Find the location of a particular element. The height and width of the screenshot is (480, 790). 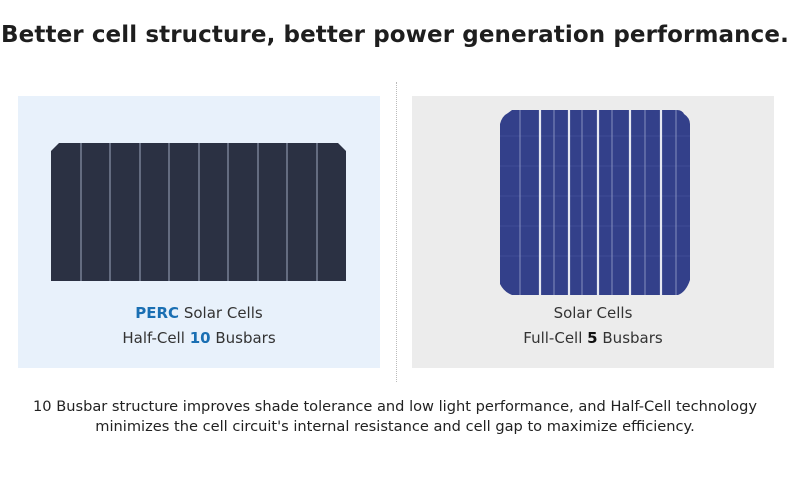

divider is located at coordinates (396, 232).